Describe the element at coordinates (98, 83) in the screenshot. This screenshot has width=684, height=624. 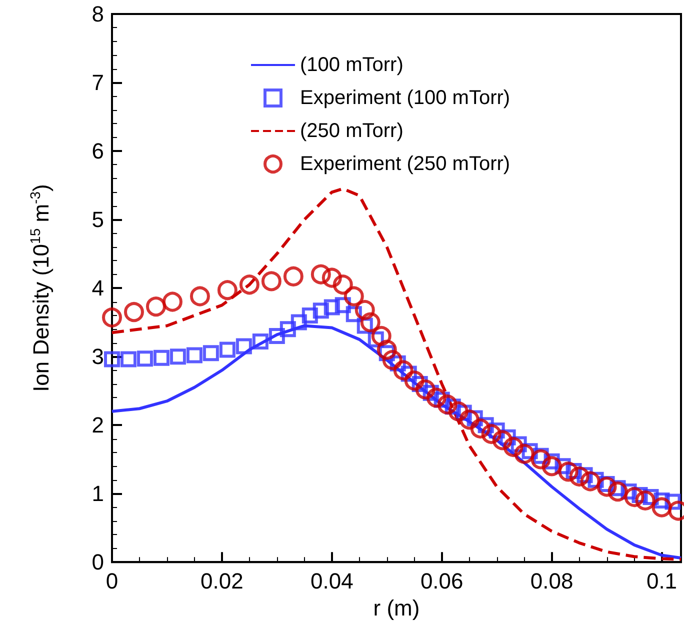
I see `y-tick-label: 7` at that location.